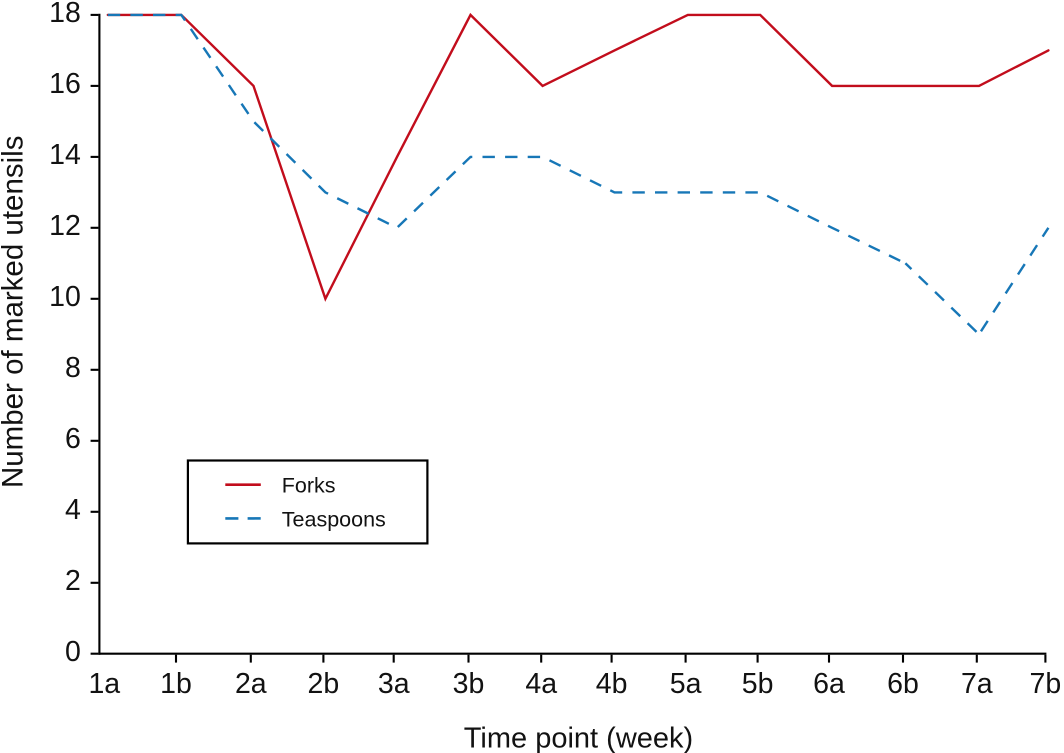  I want to click on svg-text: 0, so click(73, 652).